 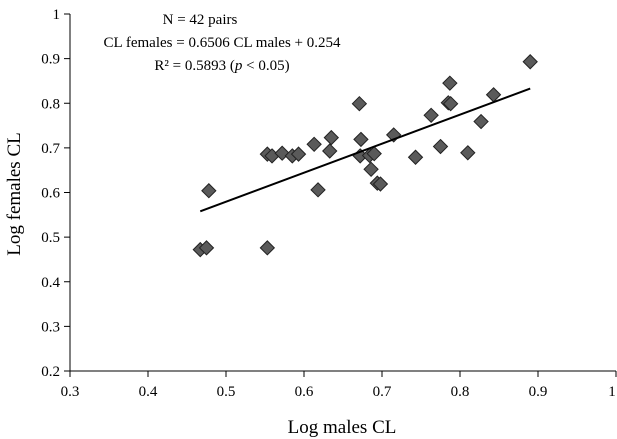 I want to click on y-tick-label: 0.8, so click(x=50, y=104).